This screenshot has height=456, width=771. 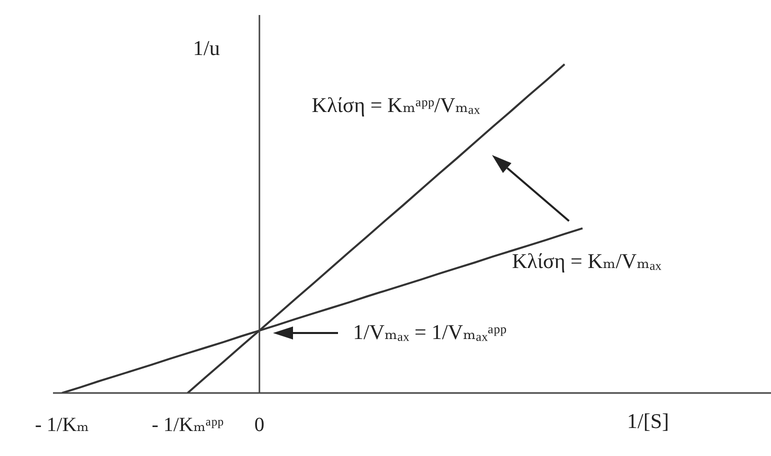 I want to click on annotation: Κλίση = Kₘᵃᵖᵖ/Vₘₐₓ, so click(x=396, y=105).